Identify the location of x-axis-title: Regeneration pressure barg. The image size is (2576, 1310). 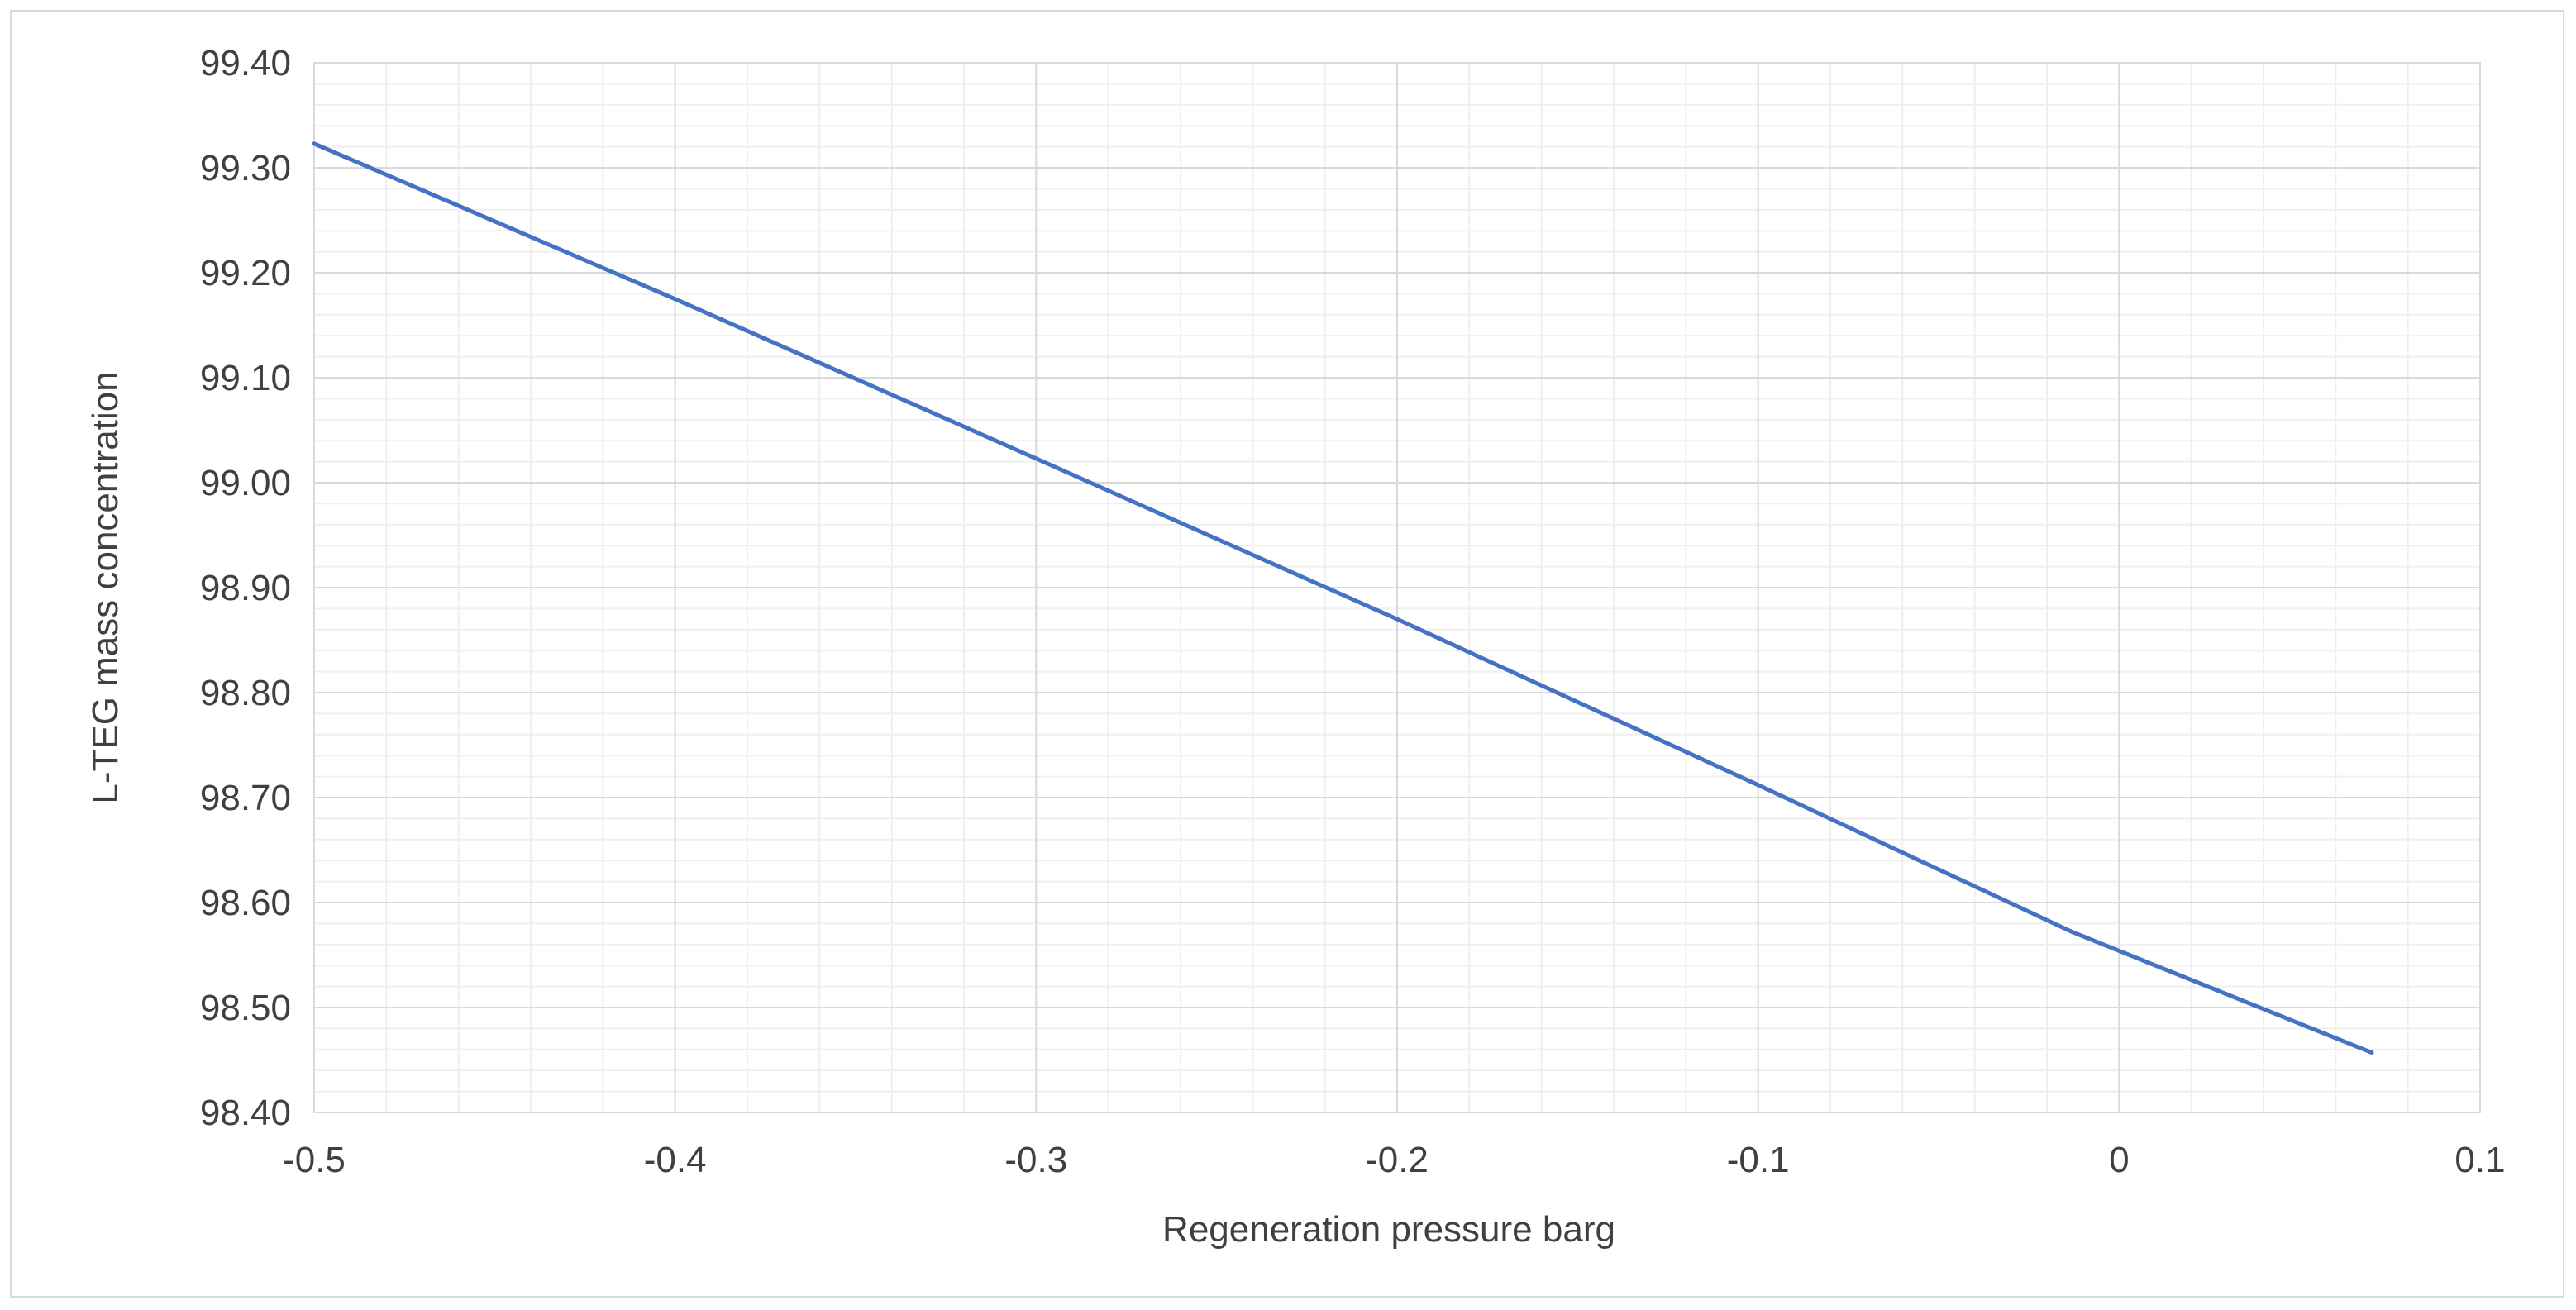
(1388, 1229).